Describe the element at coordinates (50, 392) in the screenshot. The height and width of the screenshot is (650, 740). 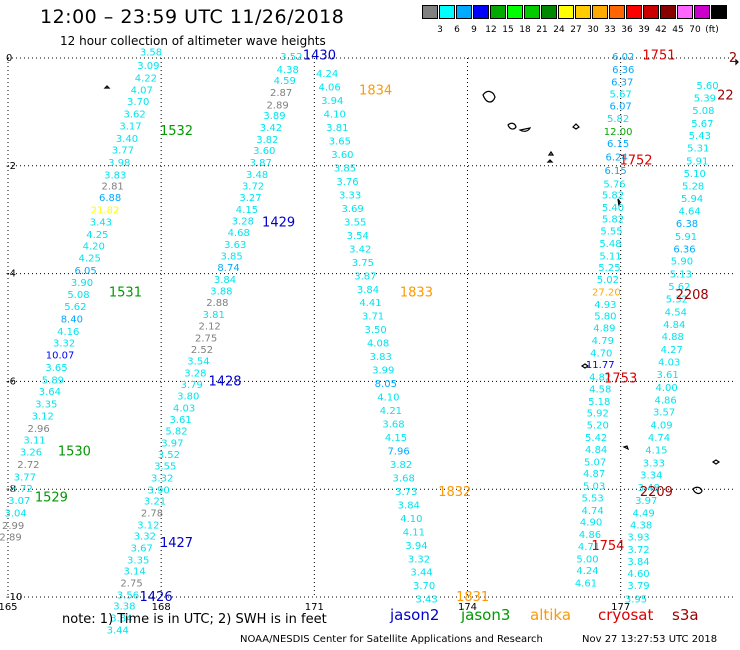
I see `swh-value: 3.64` at that location.